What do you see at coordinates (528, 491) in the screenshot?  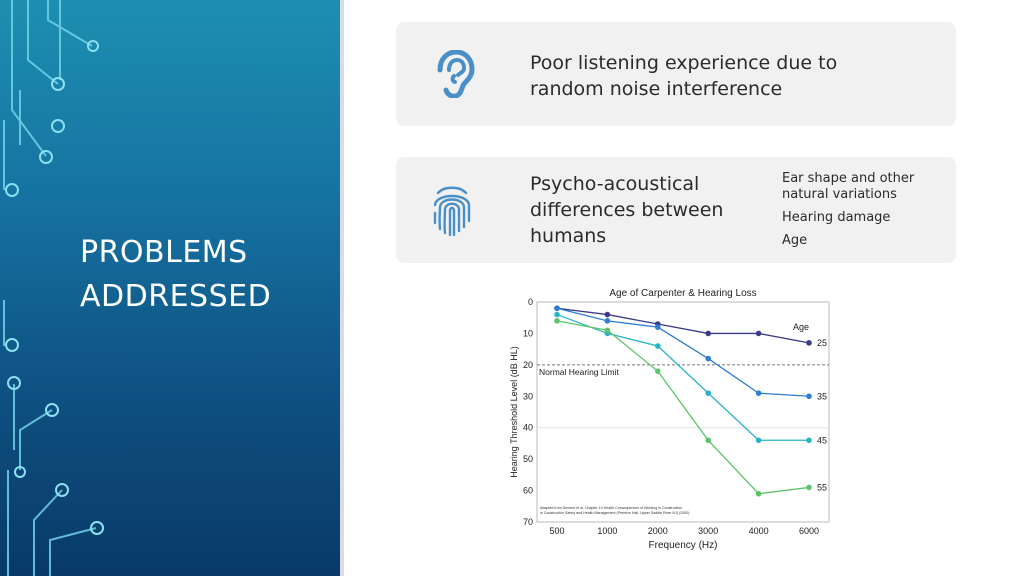 I see `y-tick-label: 60` at bounding box center [528, 491].